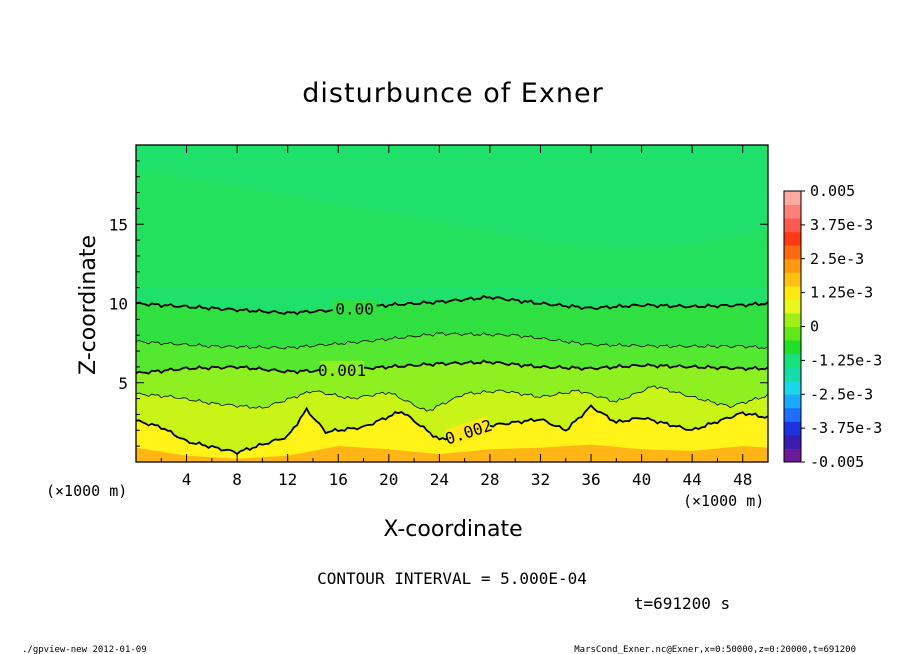 This screenshot has height=654, width=904. What do you see at coordinates (123, 383) in the screenshot?
I see `y-tick-label: 5` at bounding box center [123, 383].